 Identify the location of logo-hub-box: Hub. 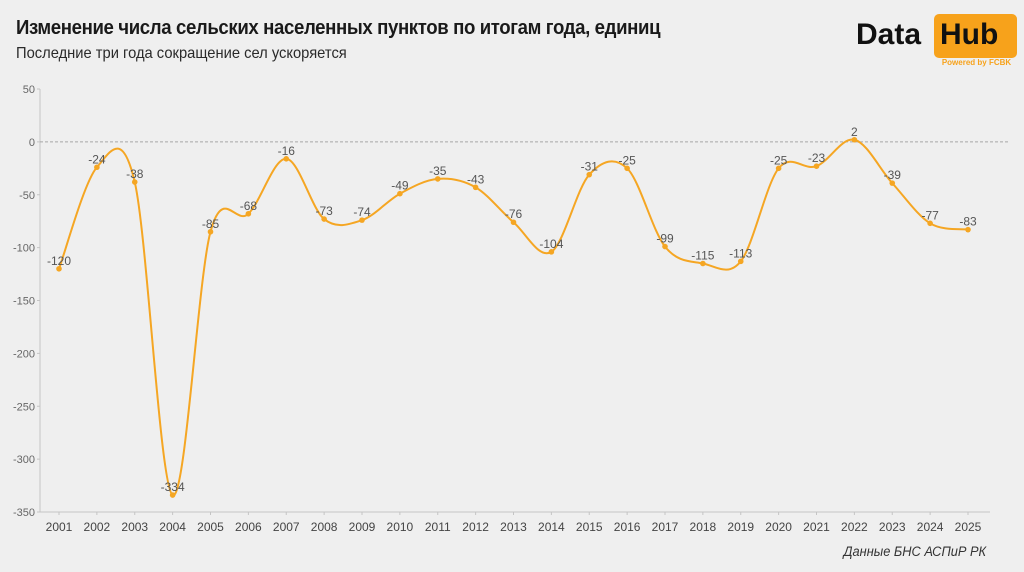
(975, 36).